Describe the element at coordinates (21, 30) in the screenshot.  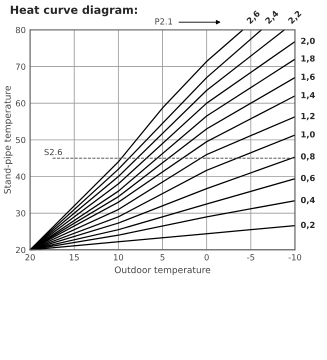
I see `y-tick-label: 80` at that location.